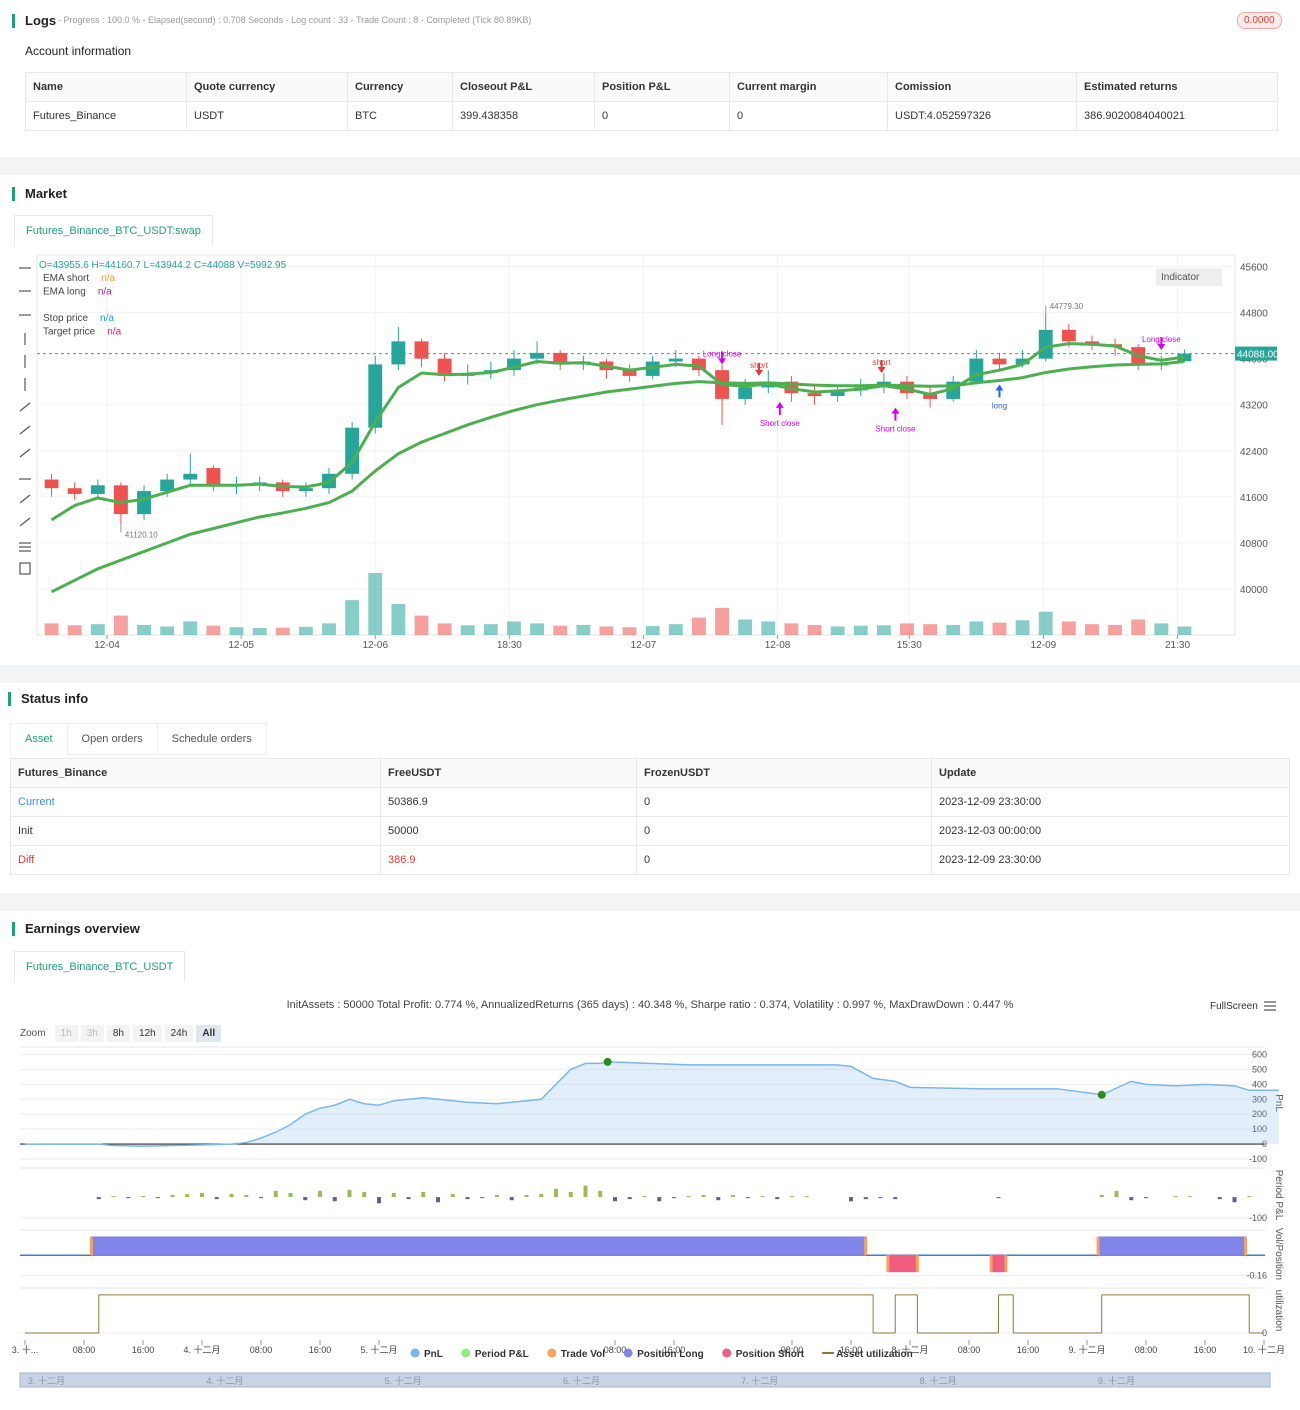 This screenshot has width=1300, height=1410. I want to click on zoom-button: 1h, so click(66, 1033).